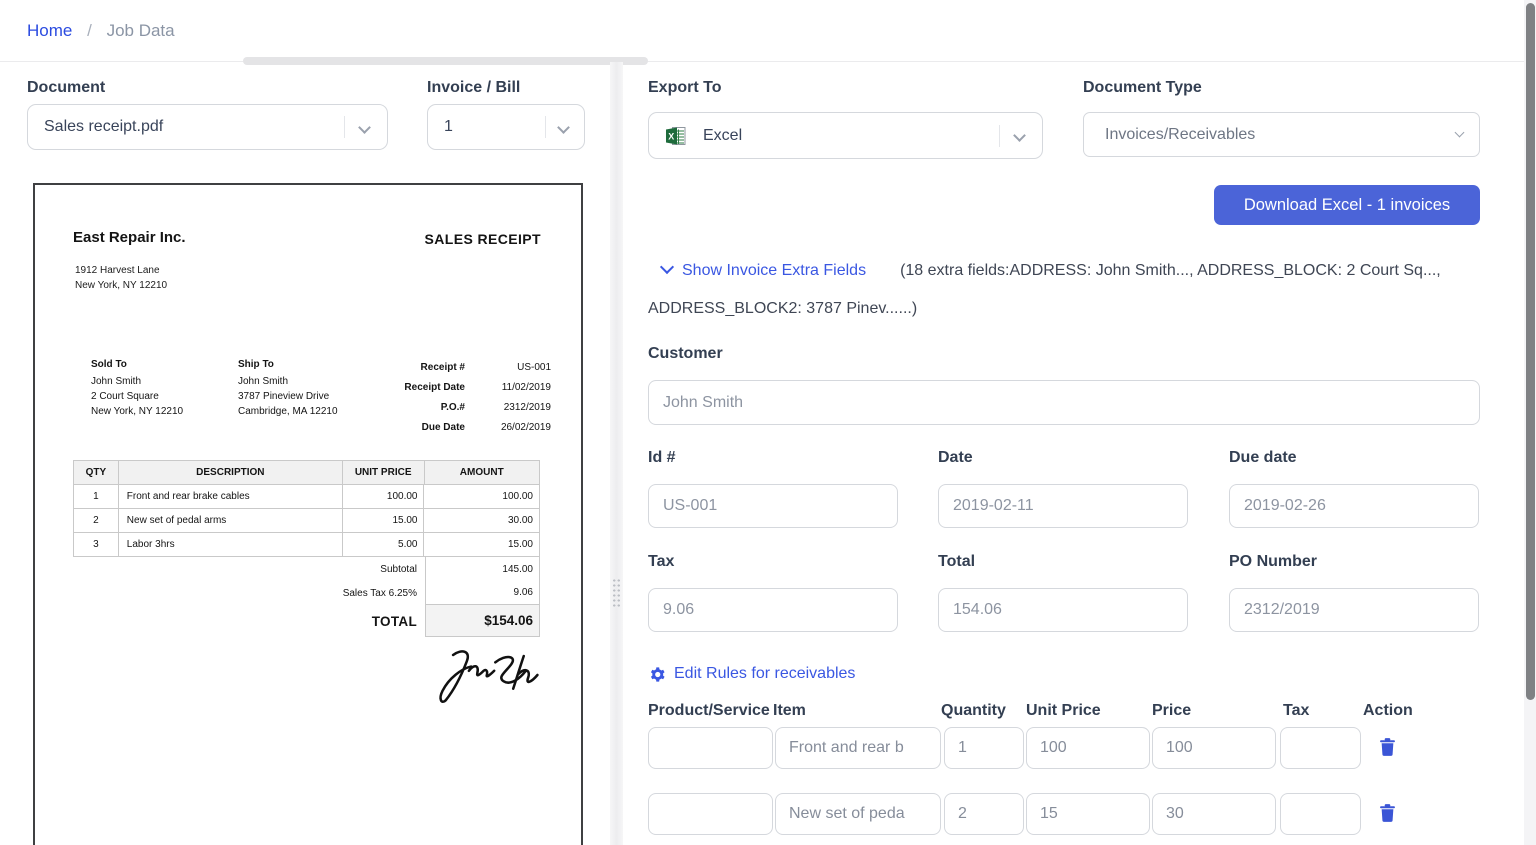  What do you see at coordinates (661, 561) in the screenshot?
I see `tax-label: Tax` at bounding box center [661, 561].